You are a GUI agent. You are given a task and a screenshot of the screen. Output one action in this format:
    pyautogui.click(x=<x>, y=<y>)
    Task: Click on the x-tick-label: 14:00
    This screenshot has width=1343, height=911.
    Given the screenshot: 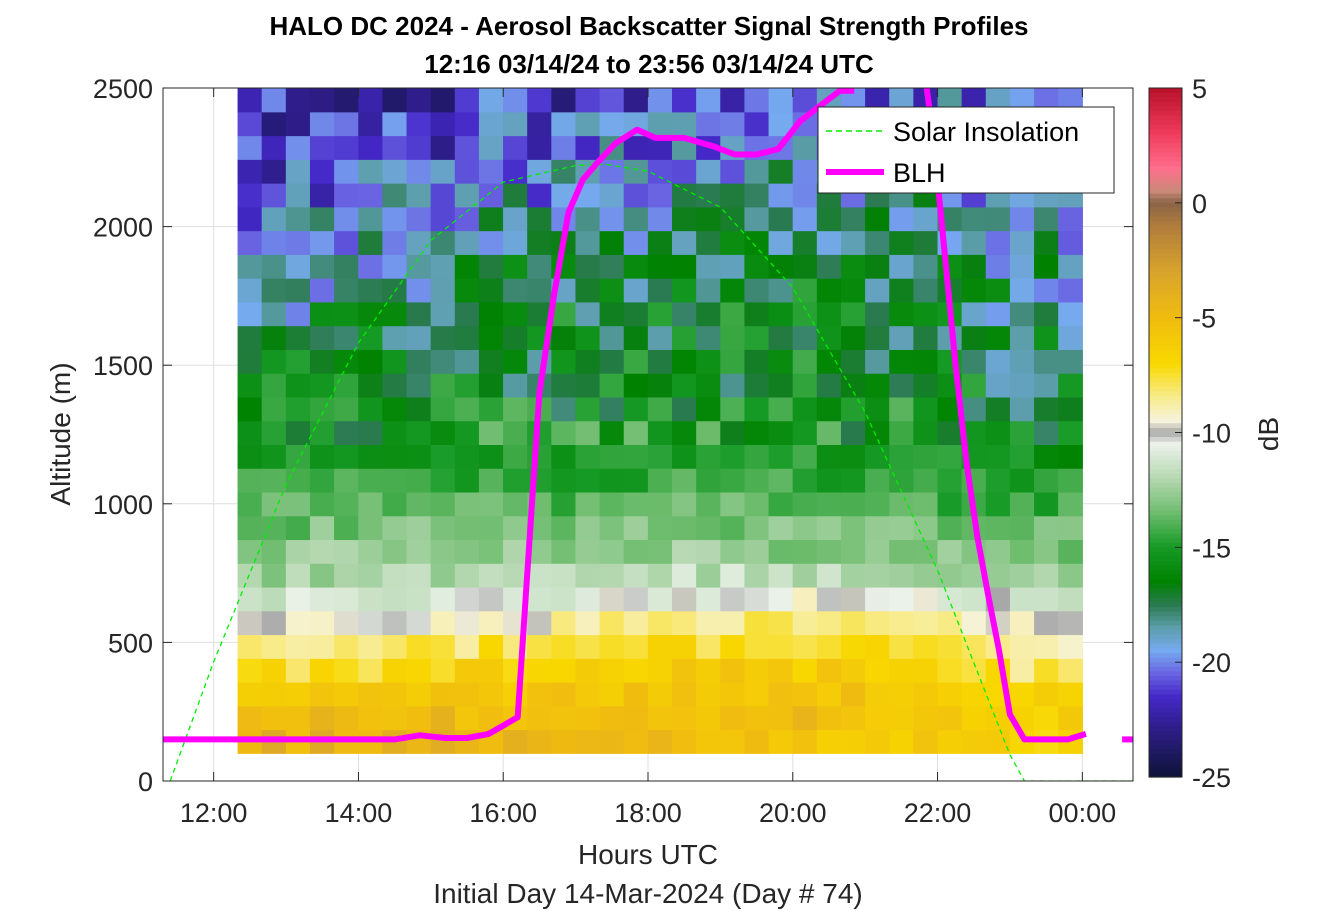 What is the action you would take?
    pyautogui.click(x=359, y=813)
    